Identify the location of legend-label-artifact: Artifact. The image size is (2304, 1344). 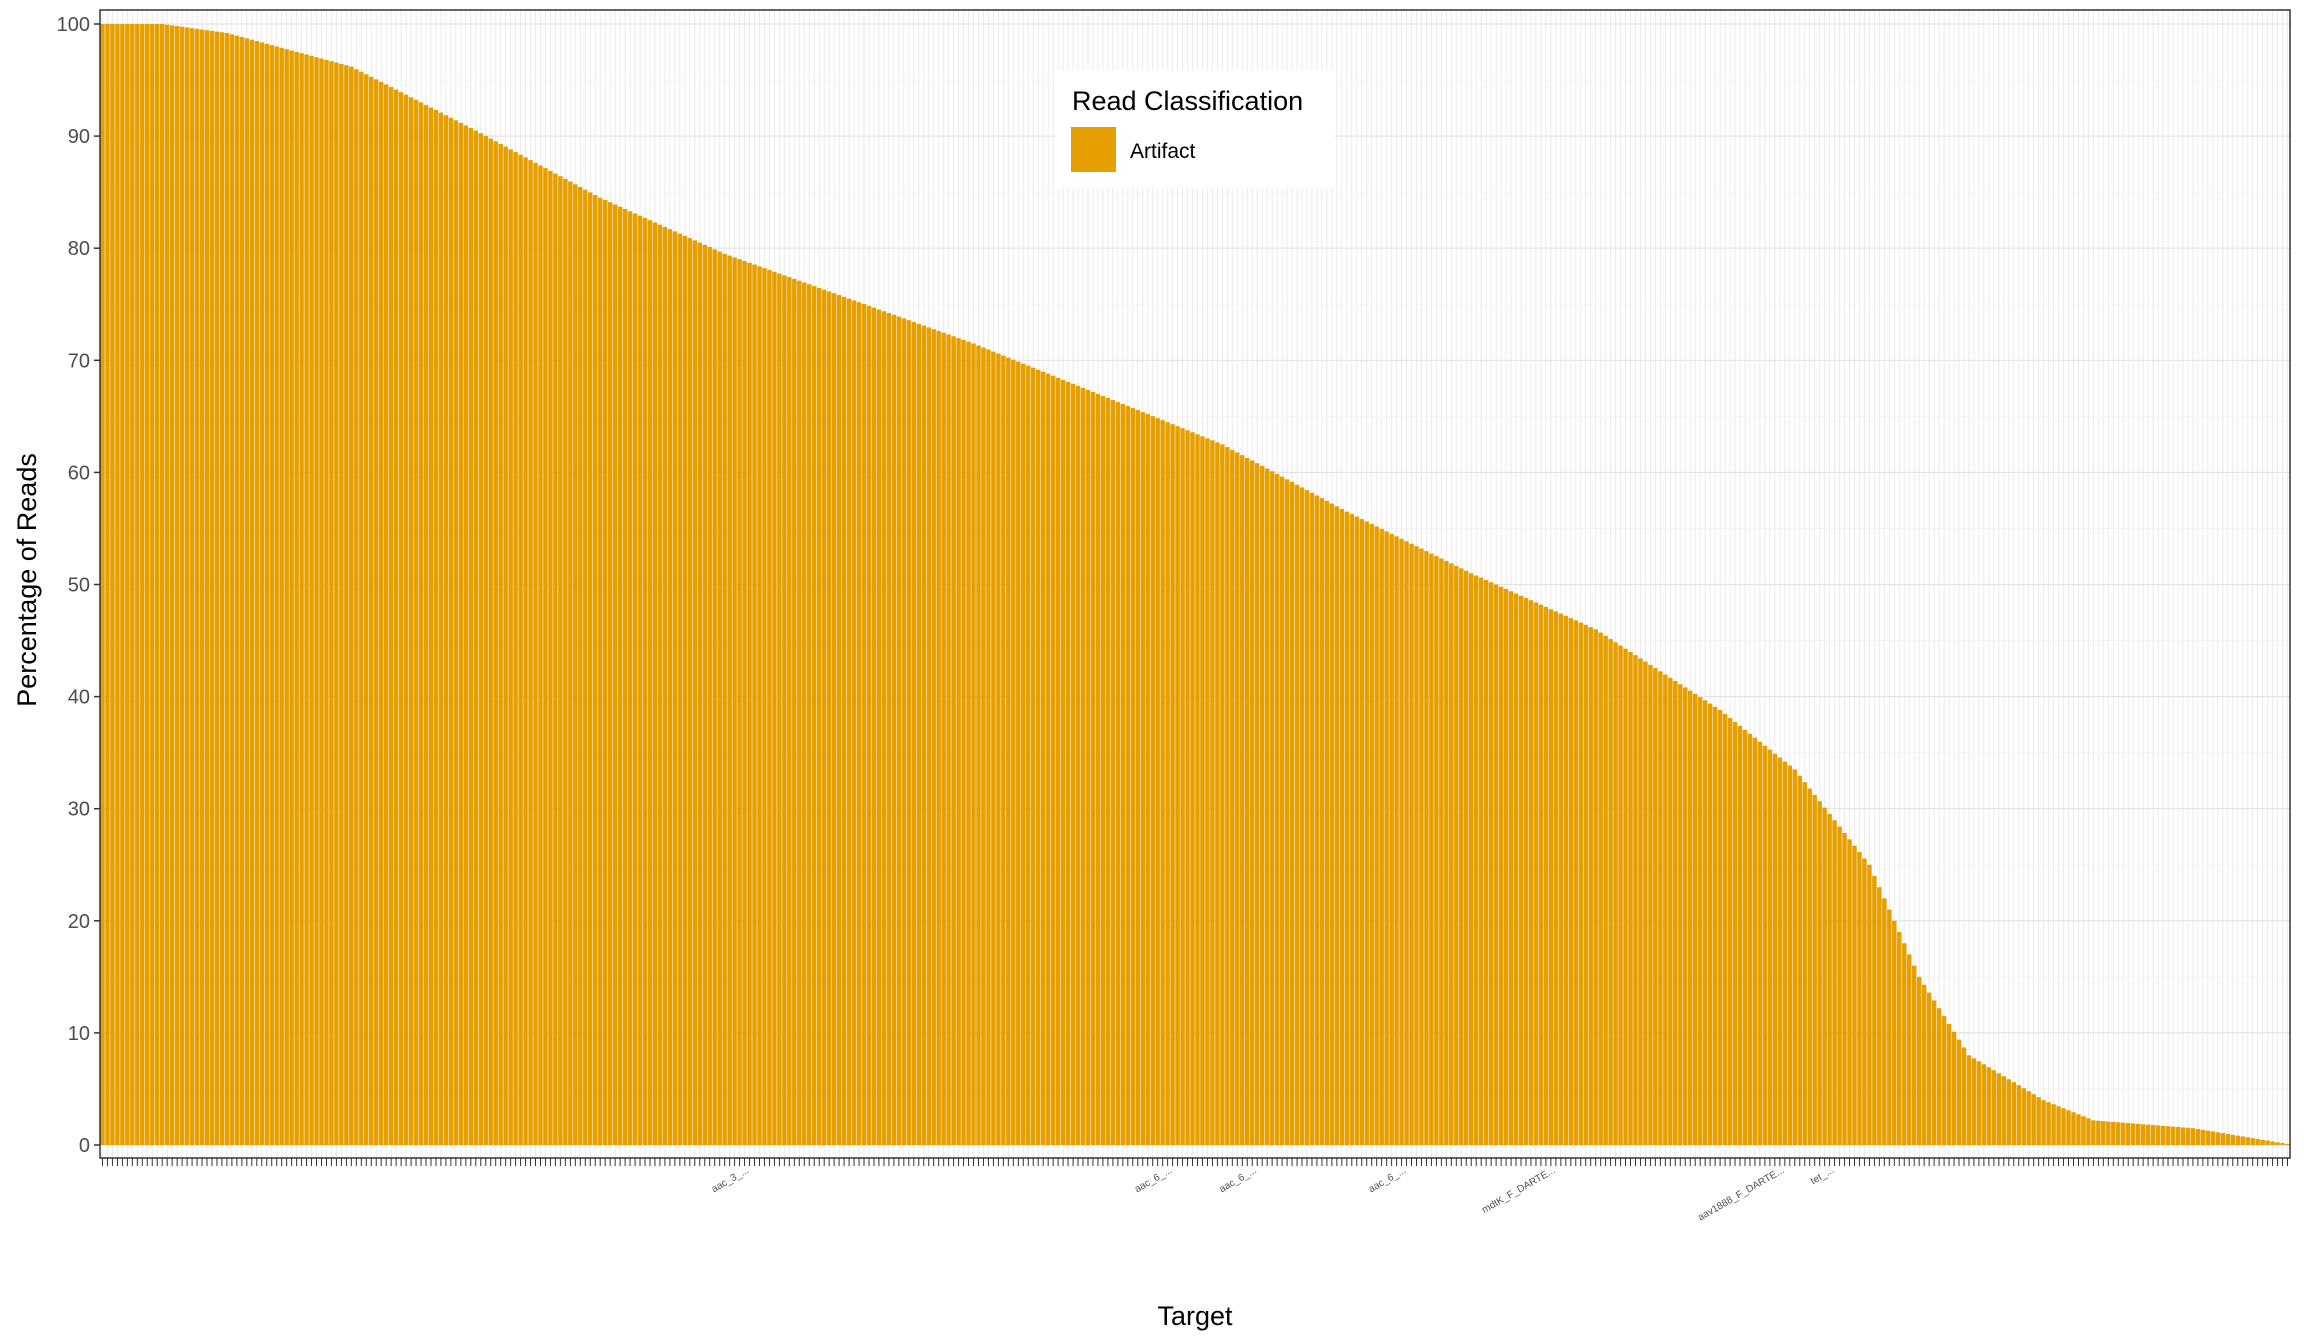
(1163, 151).